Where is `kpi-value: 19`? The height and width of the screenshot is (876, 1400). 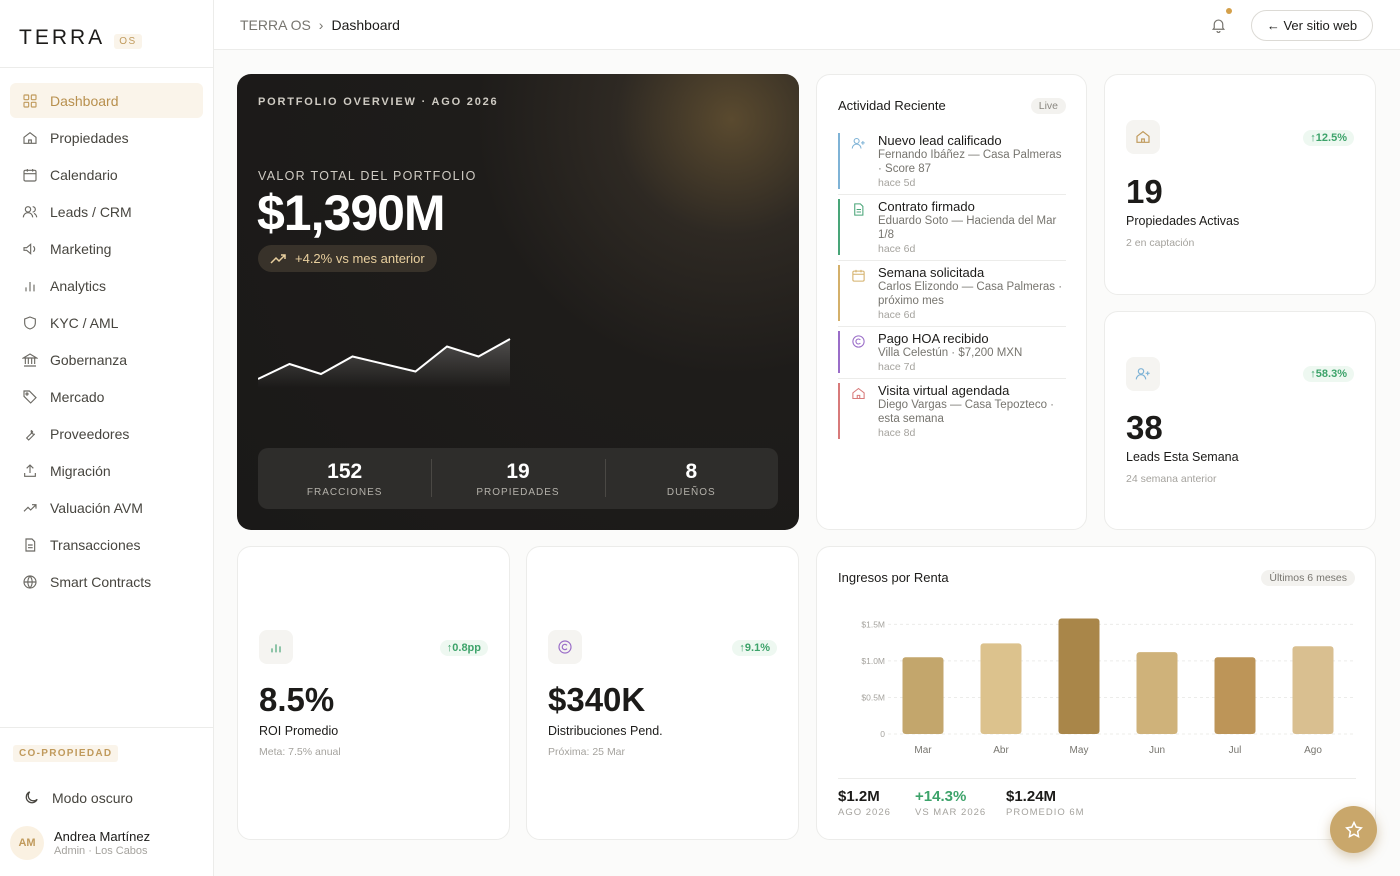 kpi-value: 19 is located at coordinates (1144, 191).